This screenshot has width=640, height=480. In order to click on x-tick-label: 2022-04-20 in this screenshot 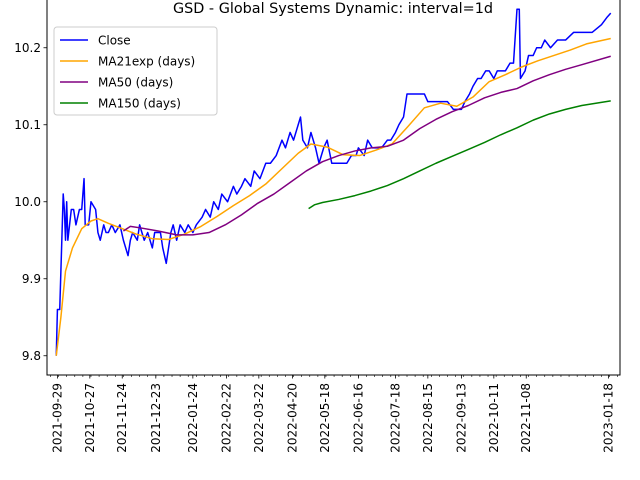, I will do `click(292, 418)`.